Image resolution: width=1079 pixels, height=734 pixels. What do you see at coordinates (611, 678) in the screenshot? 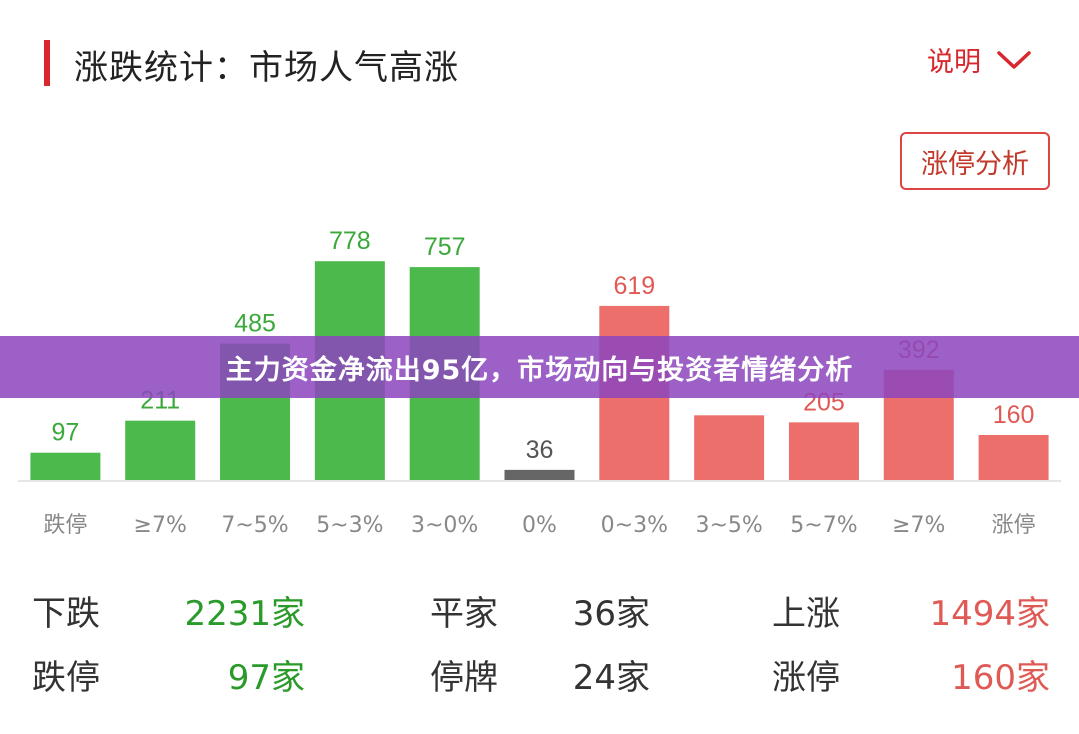
I see `stat-suspended-value: 24家` at bounding box center [611, 678].